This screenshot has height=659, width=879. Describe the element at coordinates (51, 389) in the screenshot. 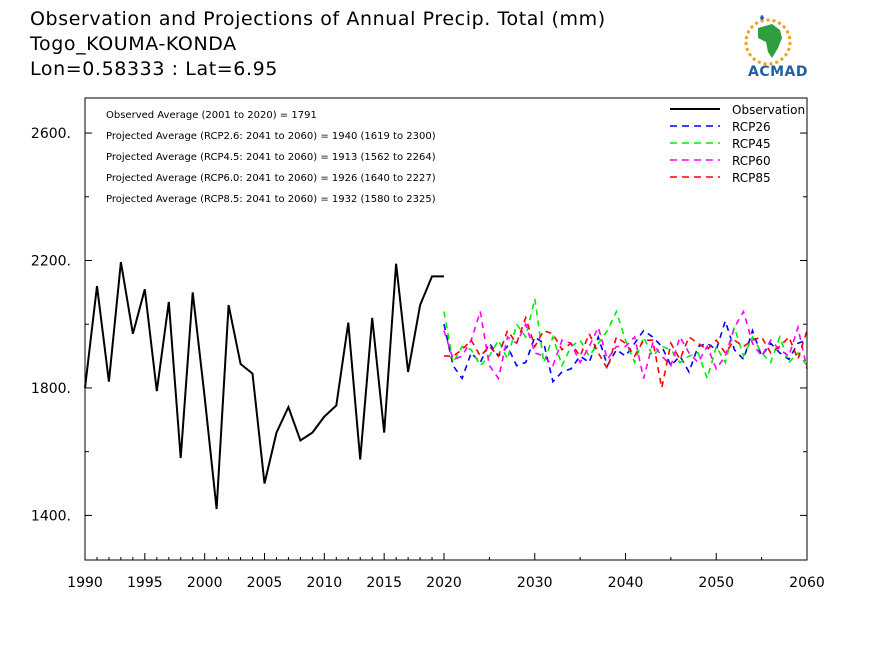

I see `y-tick-label: 1800.` at that location.